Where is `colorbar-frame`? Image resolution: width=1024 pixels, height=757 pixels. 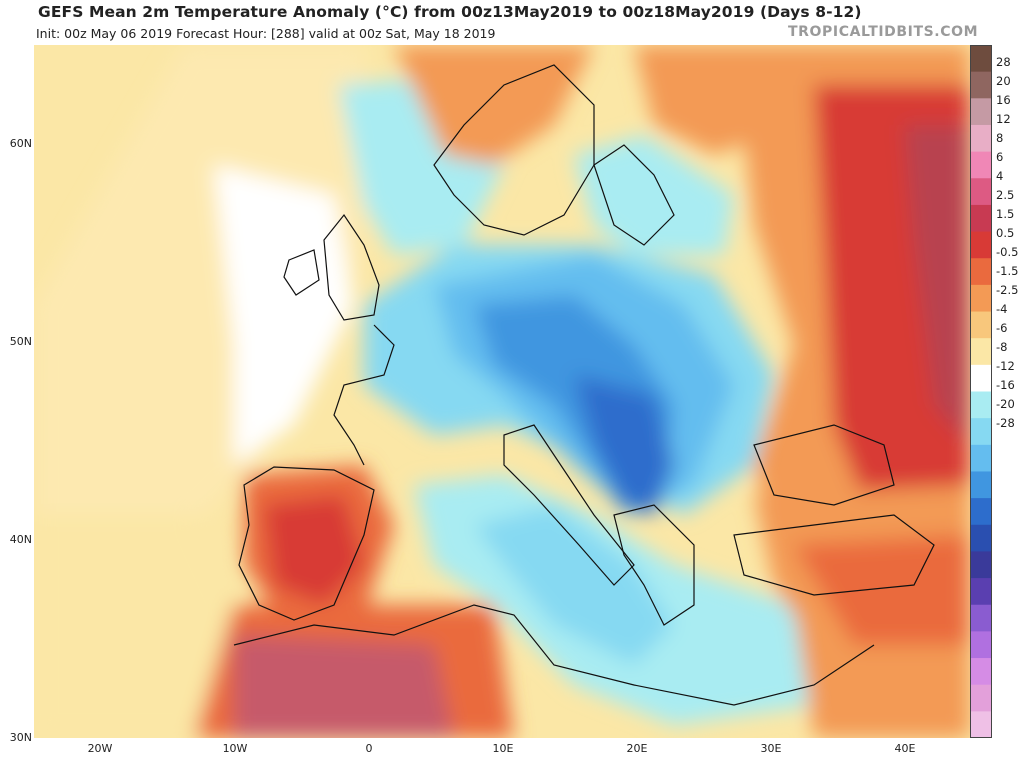 colorbar-frame is located at coordinates (981, 391).